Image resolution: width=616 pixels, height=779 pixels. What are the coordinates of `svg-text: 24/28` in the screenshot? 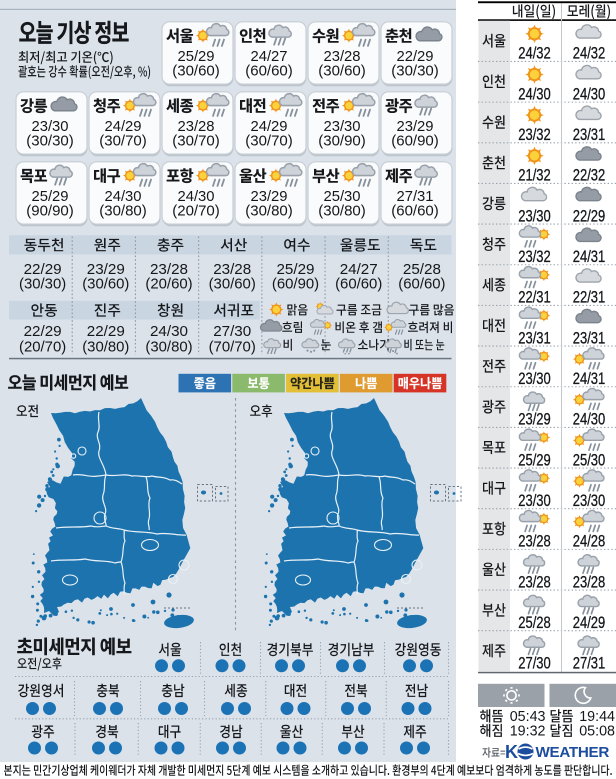 It's located at (589, 542).